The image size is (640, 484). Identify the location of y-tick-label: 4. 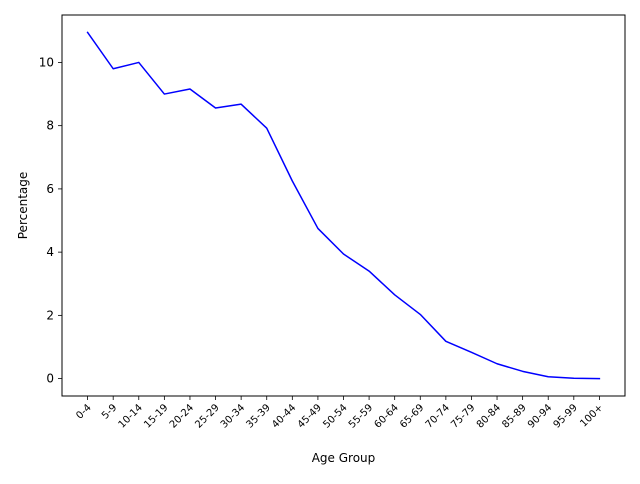
(50, 252).